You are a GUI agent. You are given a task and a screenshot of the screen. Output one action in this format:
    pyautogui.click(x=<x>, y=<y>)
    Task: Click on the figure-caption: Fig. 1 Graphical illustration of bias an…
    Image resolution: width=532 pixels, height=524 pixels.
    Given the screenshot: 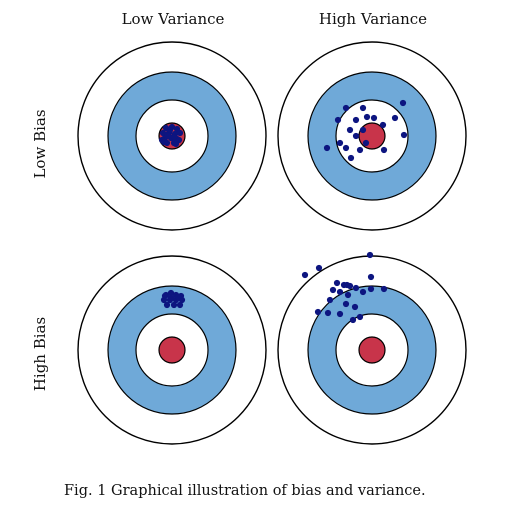 What is the action you would take?
    pyautogui.click(x=245, y=491)
    